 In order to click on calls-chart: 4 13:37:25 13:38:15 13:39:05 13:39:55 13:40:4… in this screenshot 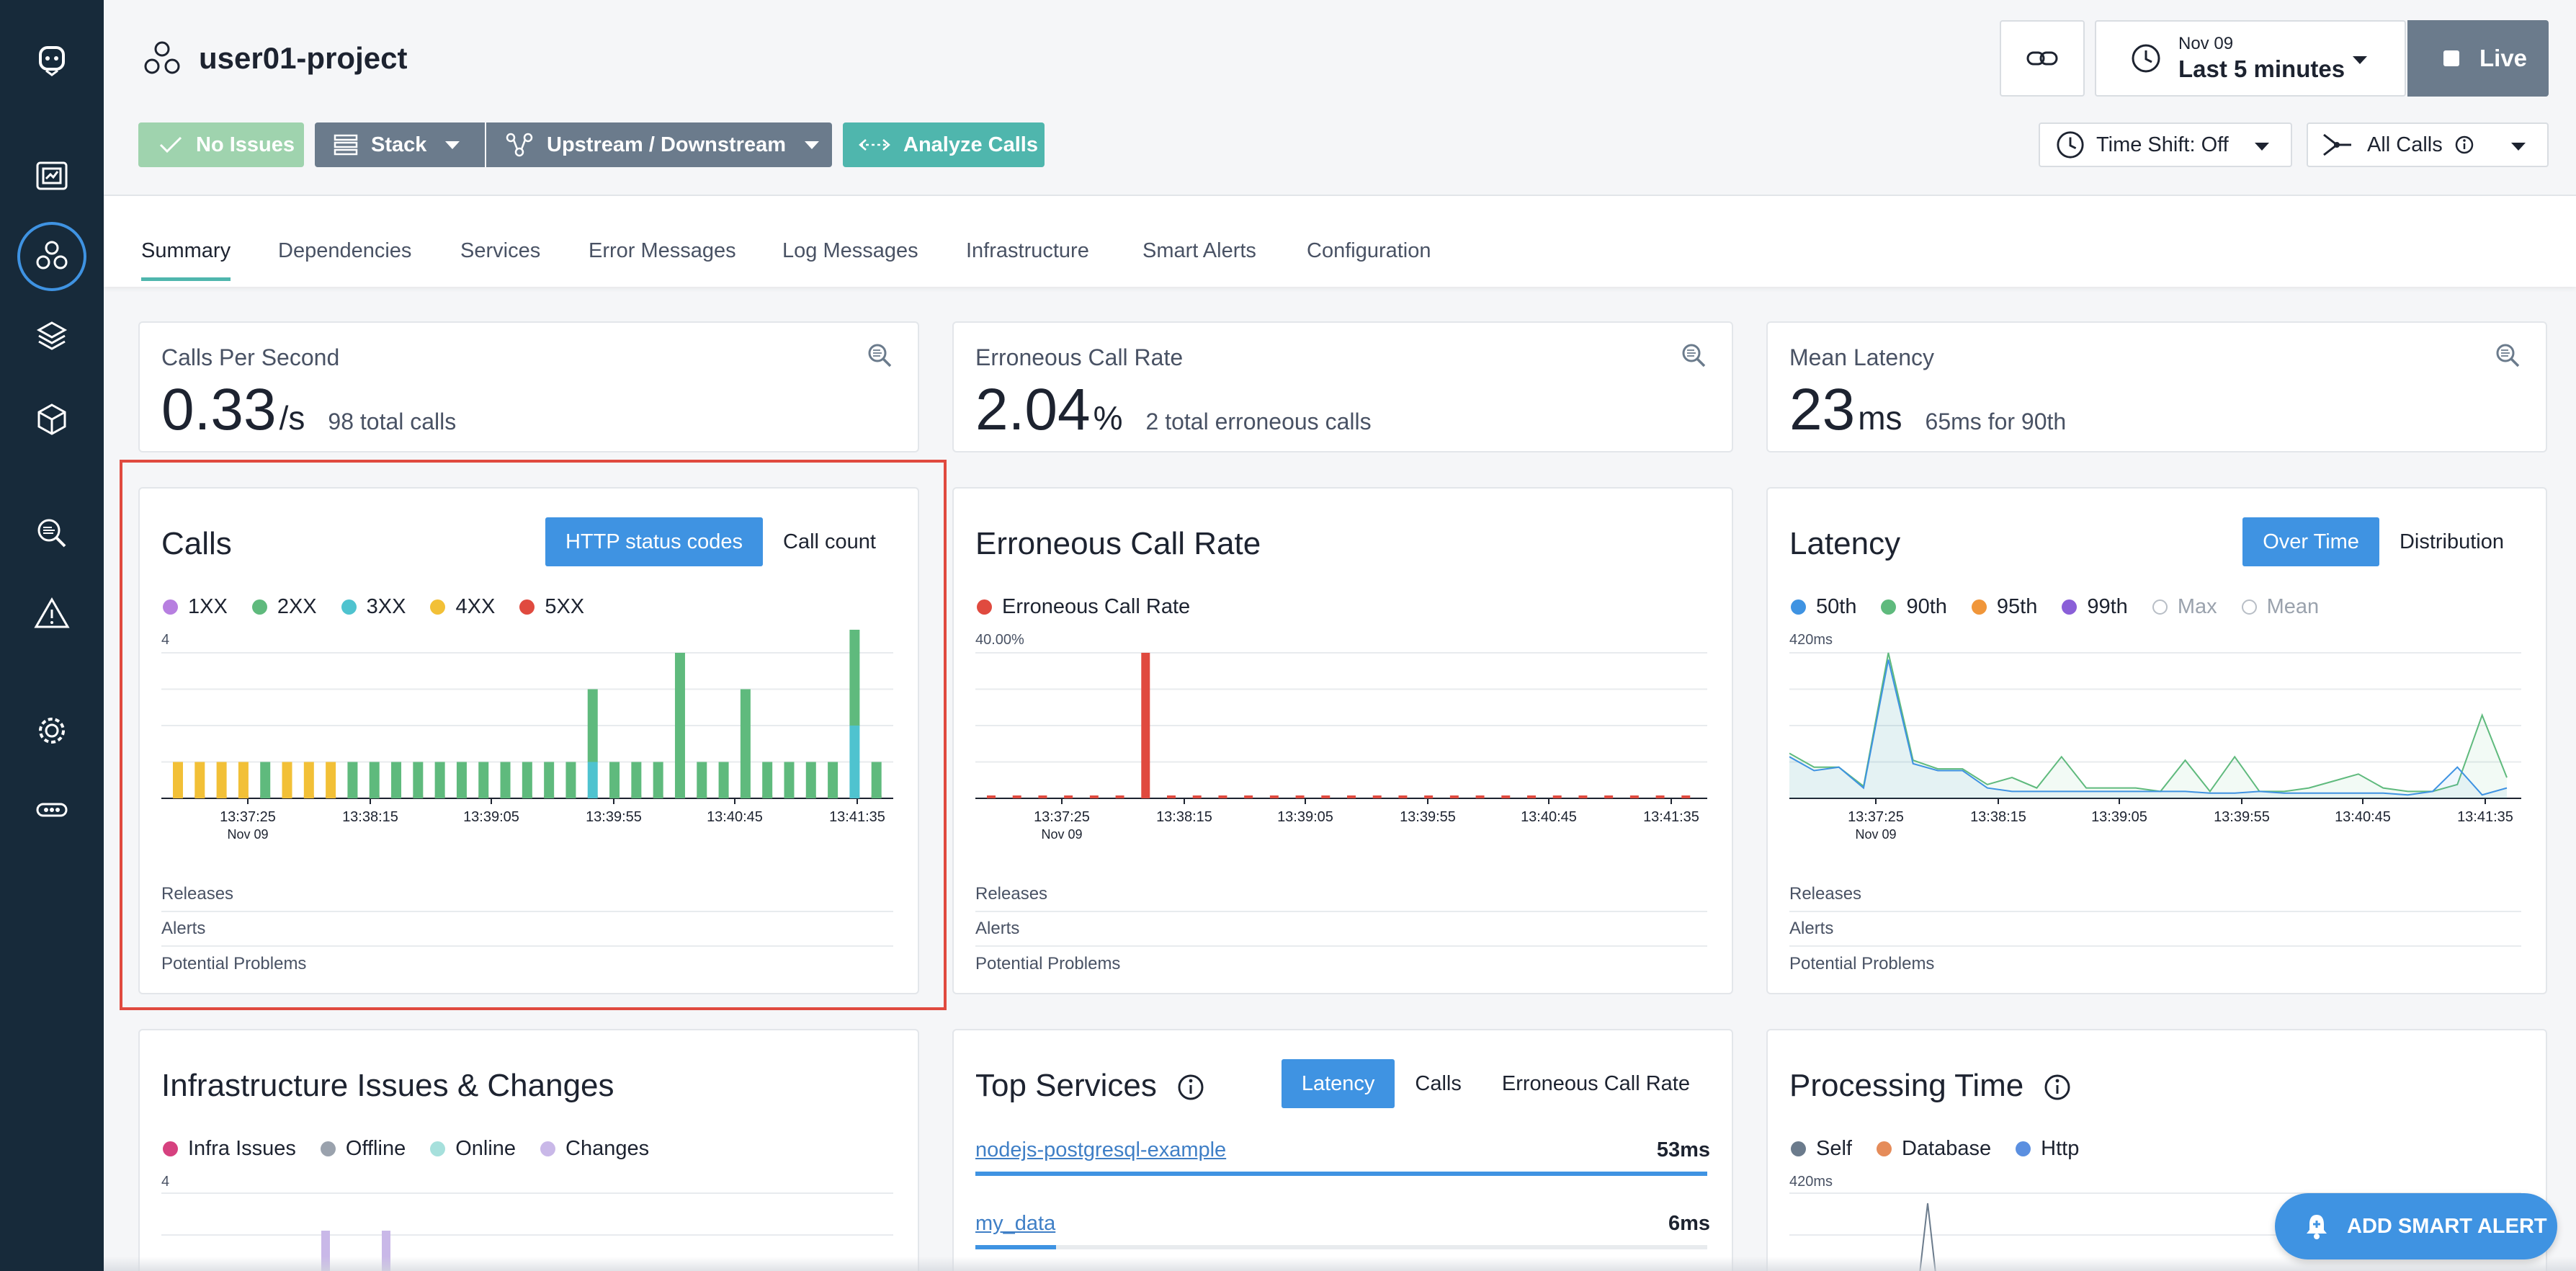, I will do `click(528, 738)`.